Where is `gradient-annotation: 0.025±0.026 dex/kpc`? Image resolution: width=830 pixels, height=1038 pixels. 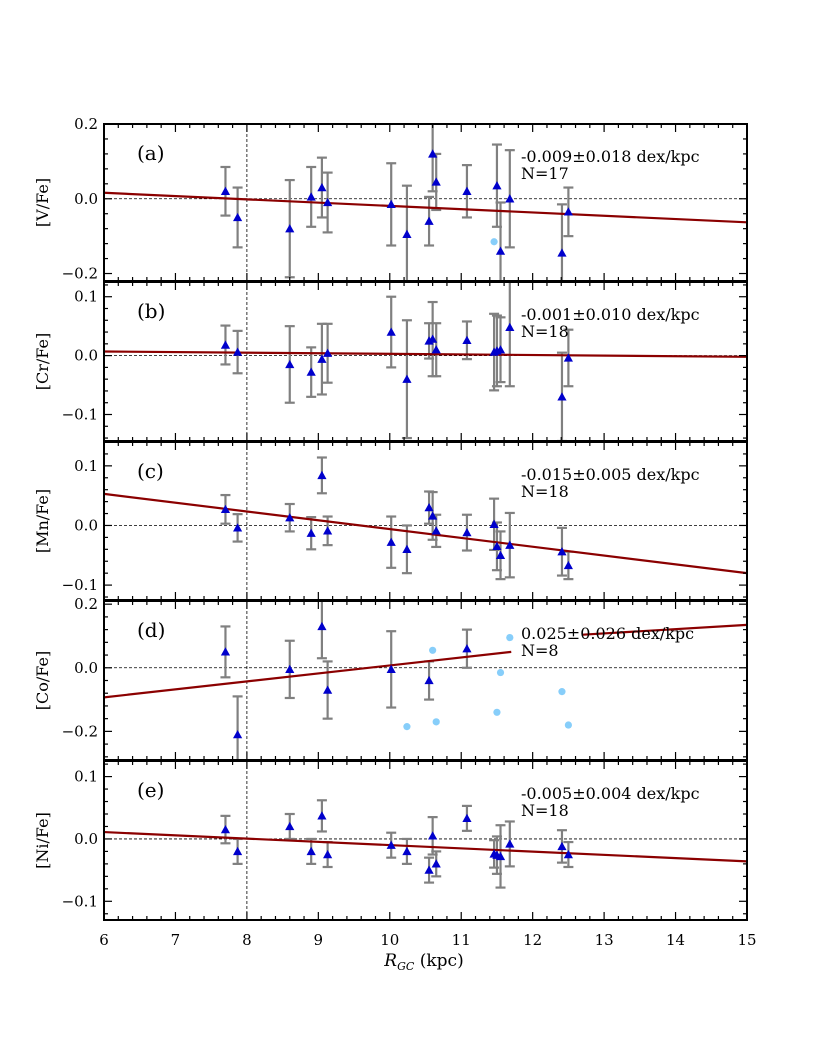 gradient-annotation: 0.025±0.026 dex/kpc is located at coordinates (607, 633).